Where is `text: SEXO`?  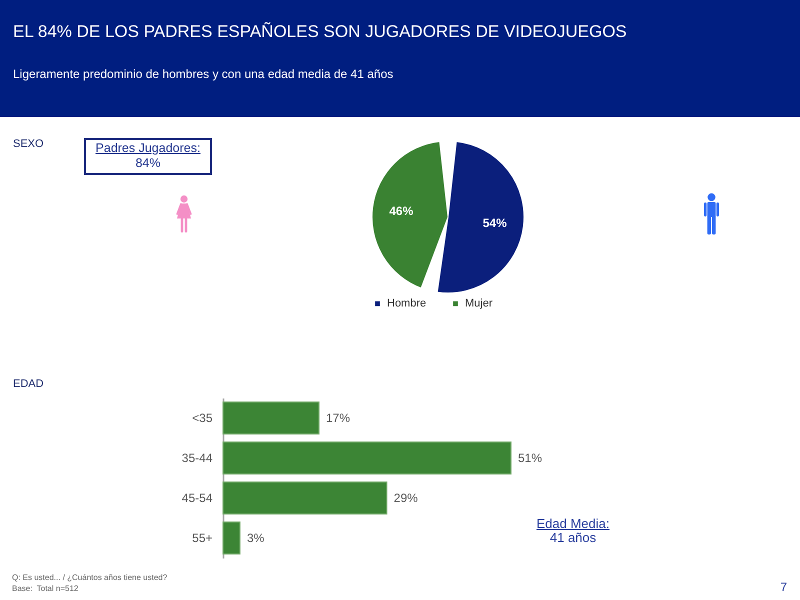
text: SEXO is located at coordinates (28, 144).